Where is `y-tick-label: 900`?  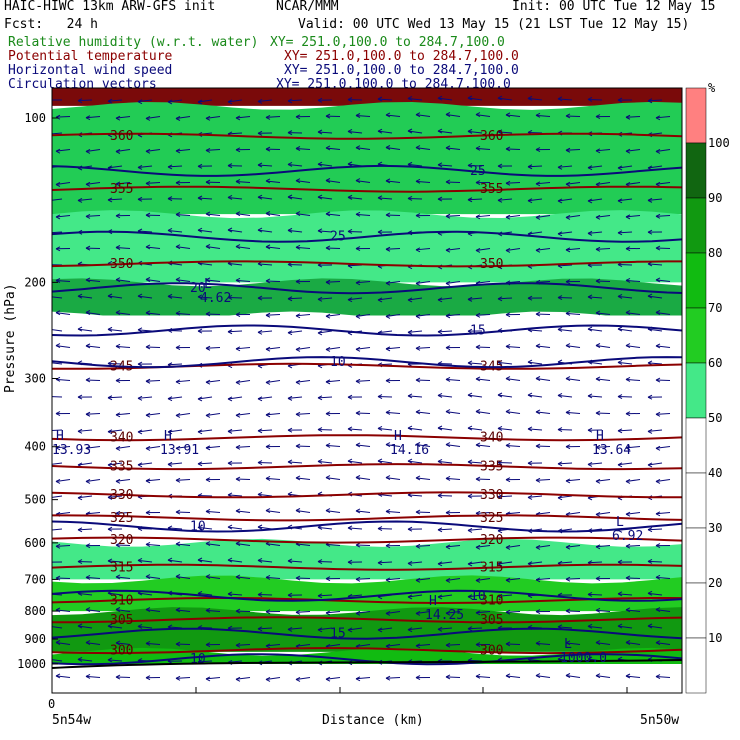
y-tick-label: 900 is located at coordinates (35, 639).